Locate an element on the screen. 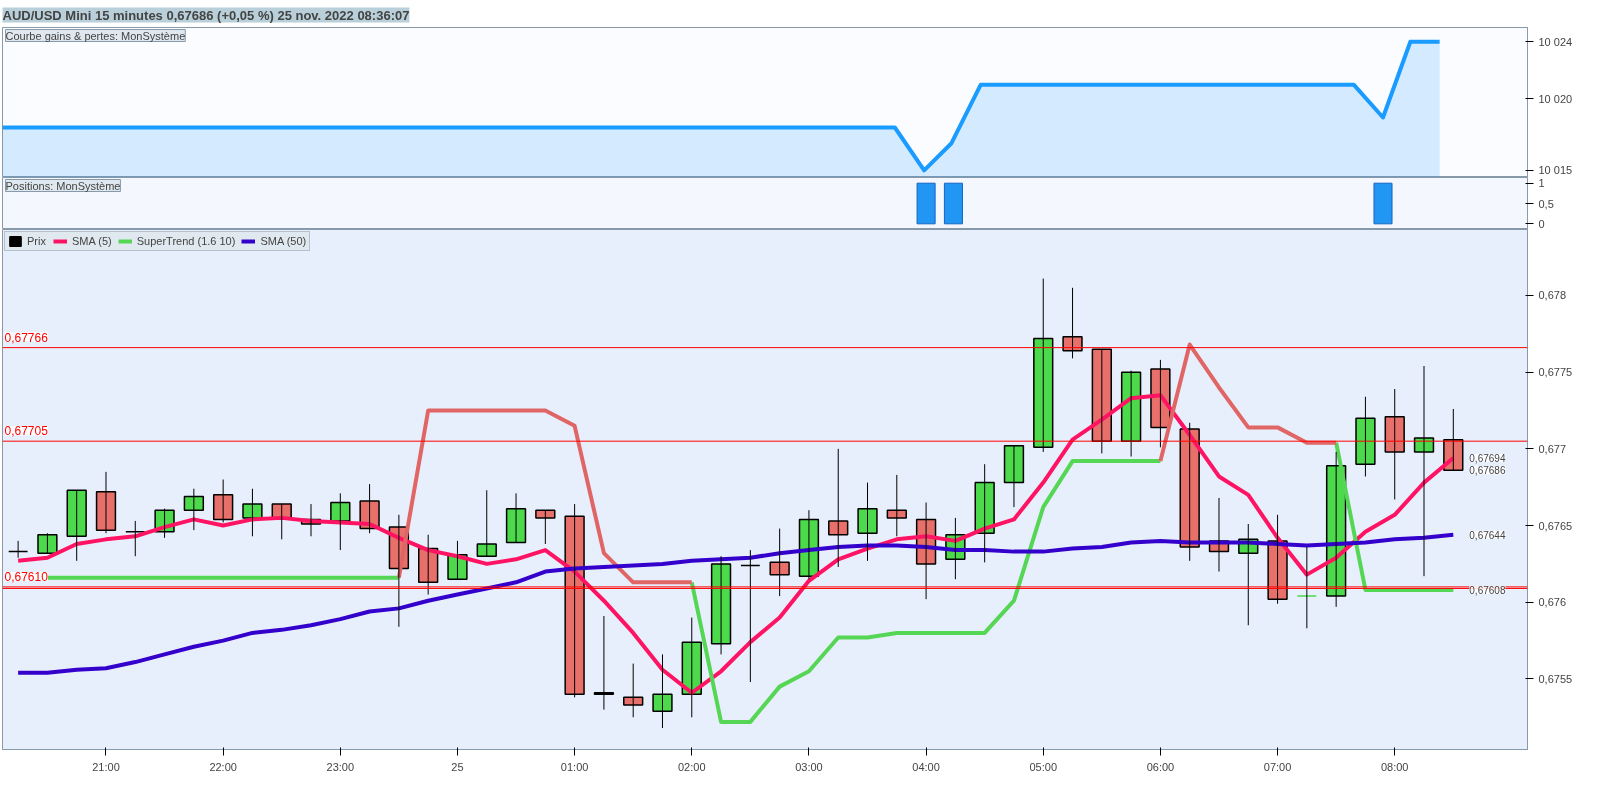 The height and width of the screenshot is (787, 1598). y-tick-label: 10 015 is located at coordinates (1555, 170).